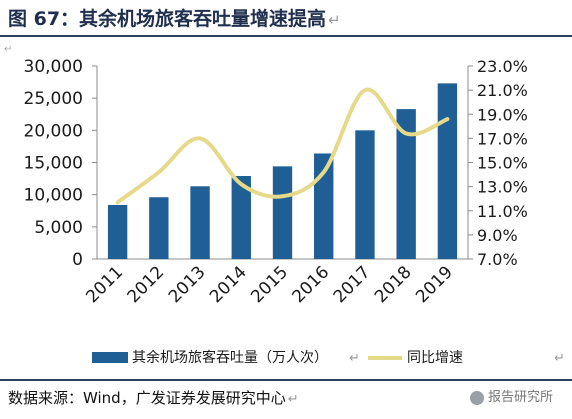 The height and width of the screenshot is (419, 572). What do you see at coordinates (110, 357) in the screenshot?
I see `legend-swatch-bar` at bounding box center [110, 357].